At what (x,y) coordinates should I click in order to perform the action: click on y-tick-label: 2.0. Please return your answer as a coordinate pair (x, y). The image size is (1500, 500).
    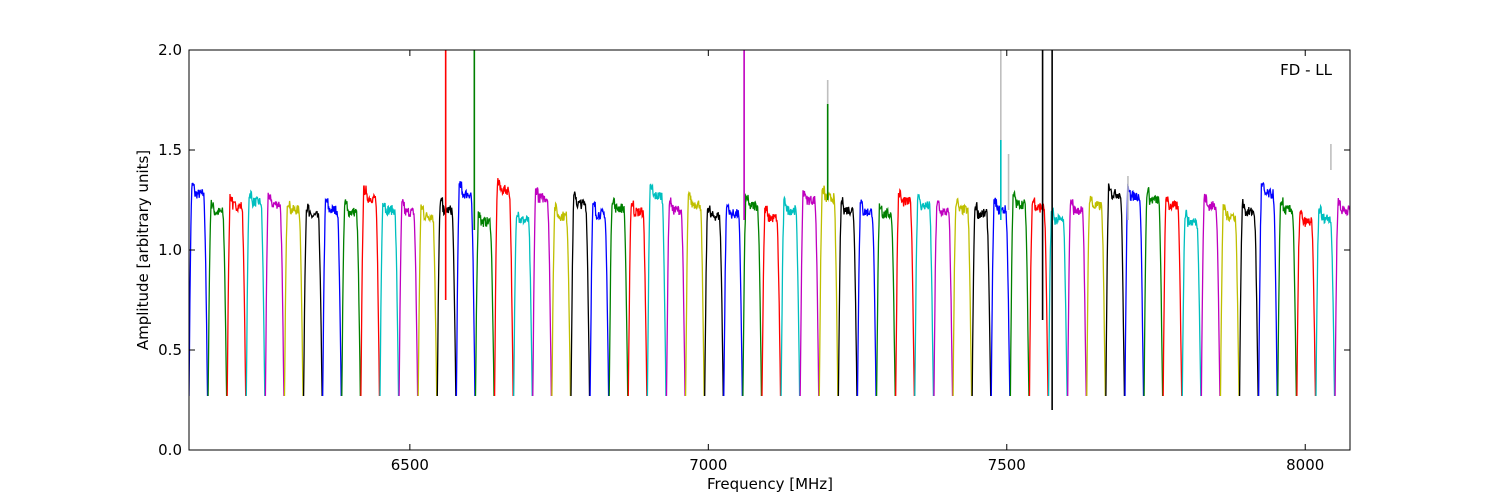
    Looking at the image, I should click on (170, 50).